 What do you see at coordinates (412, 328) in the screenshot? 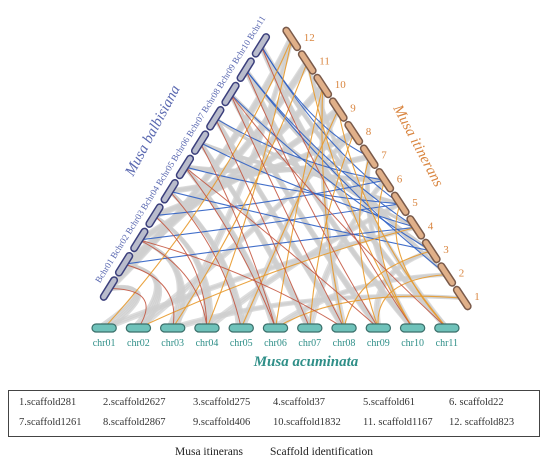
I see `chromosome-chr10` at bounding box center [412, 328].